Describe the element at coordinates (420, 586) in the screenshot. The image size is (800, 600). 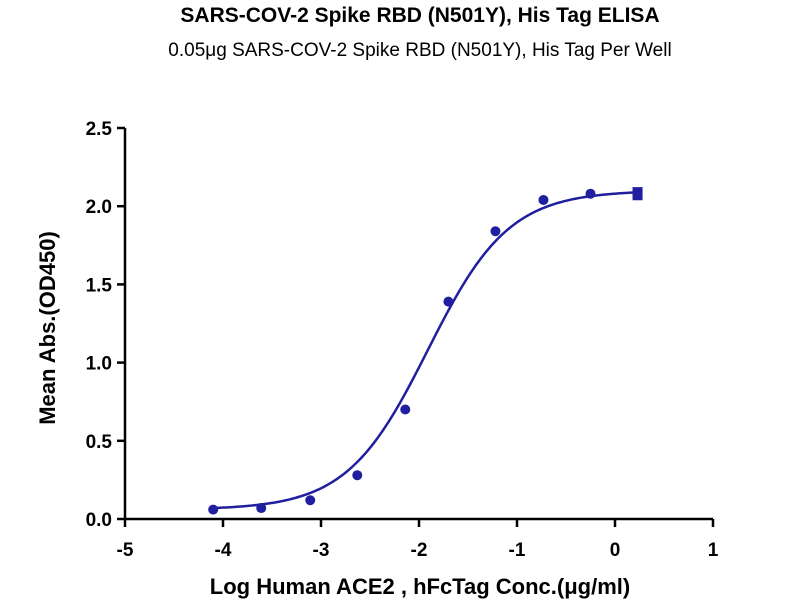
I see `x-axis-label: Log Human ACE2 , hFcTag Conc.(μg/ml)` at that location.